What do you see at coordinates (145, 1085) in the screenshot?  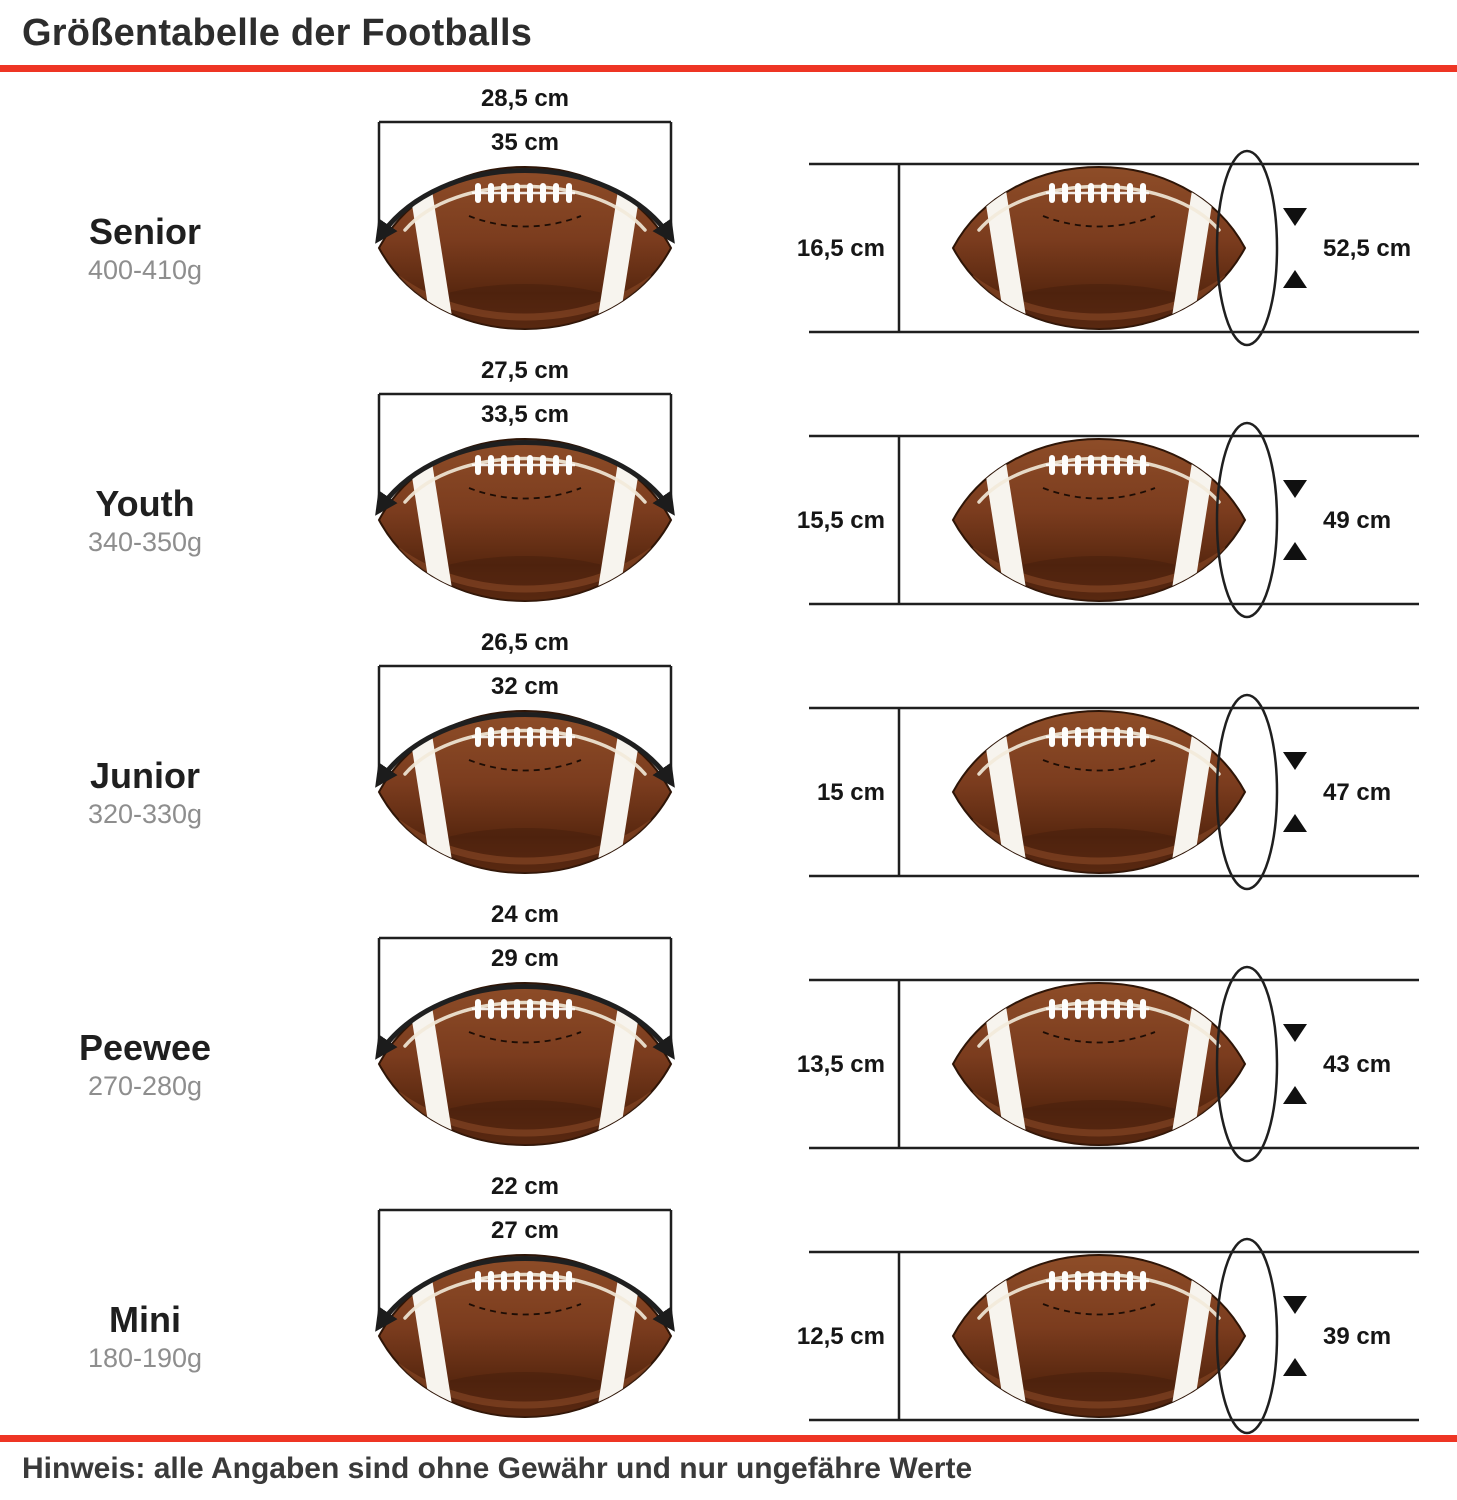 I see `size-weight: 270-280g` at bounding box center [145, 1085].